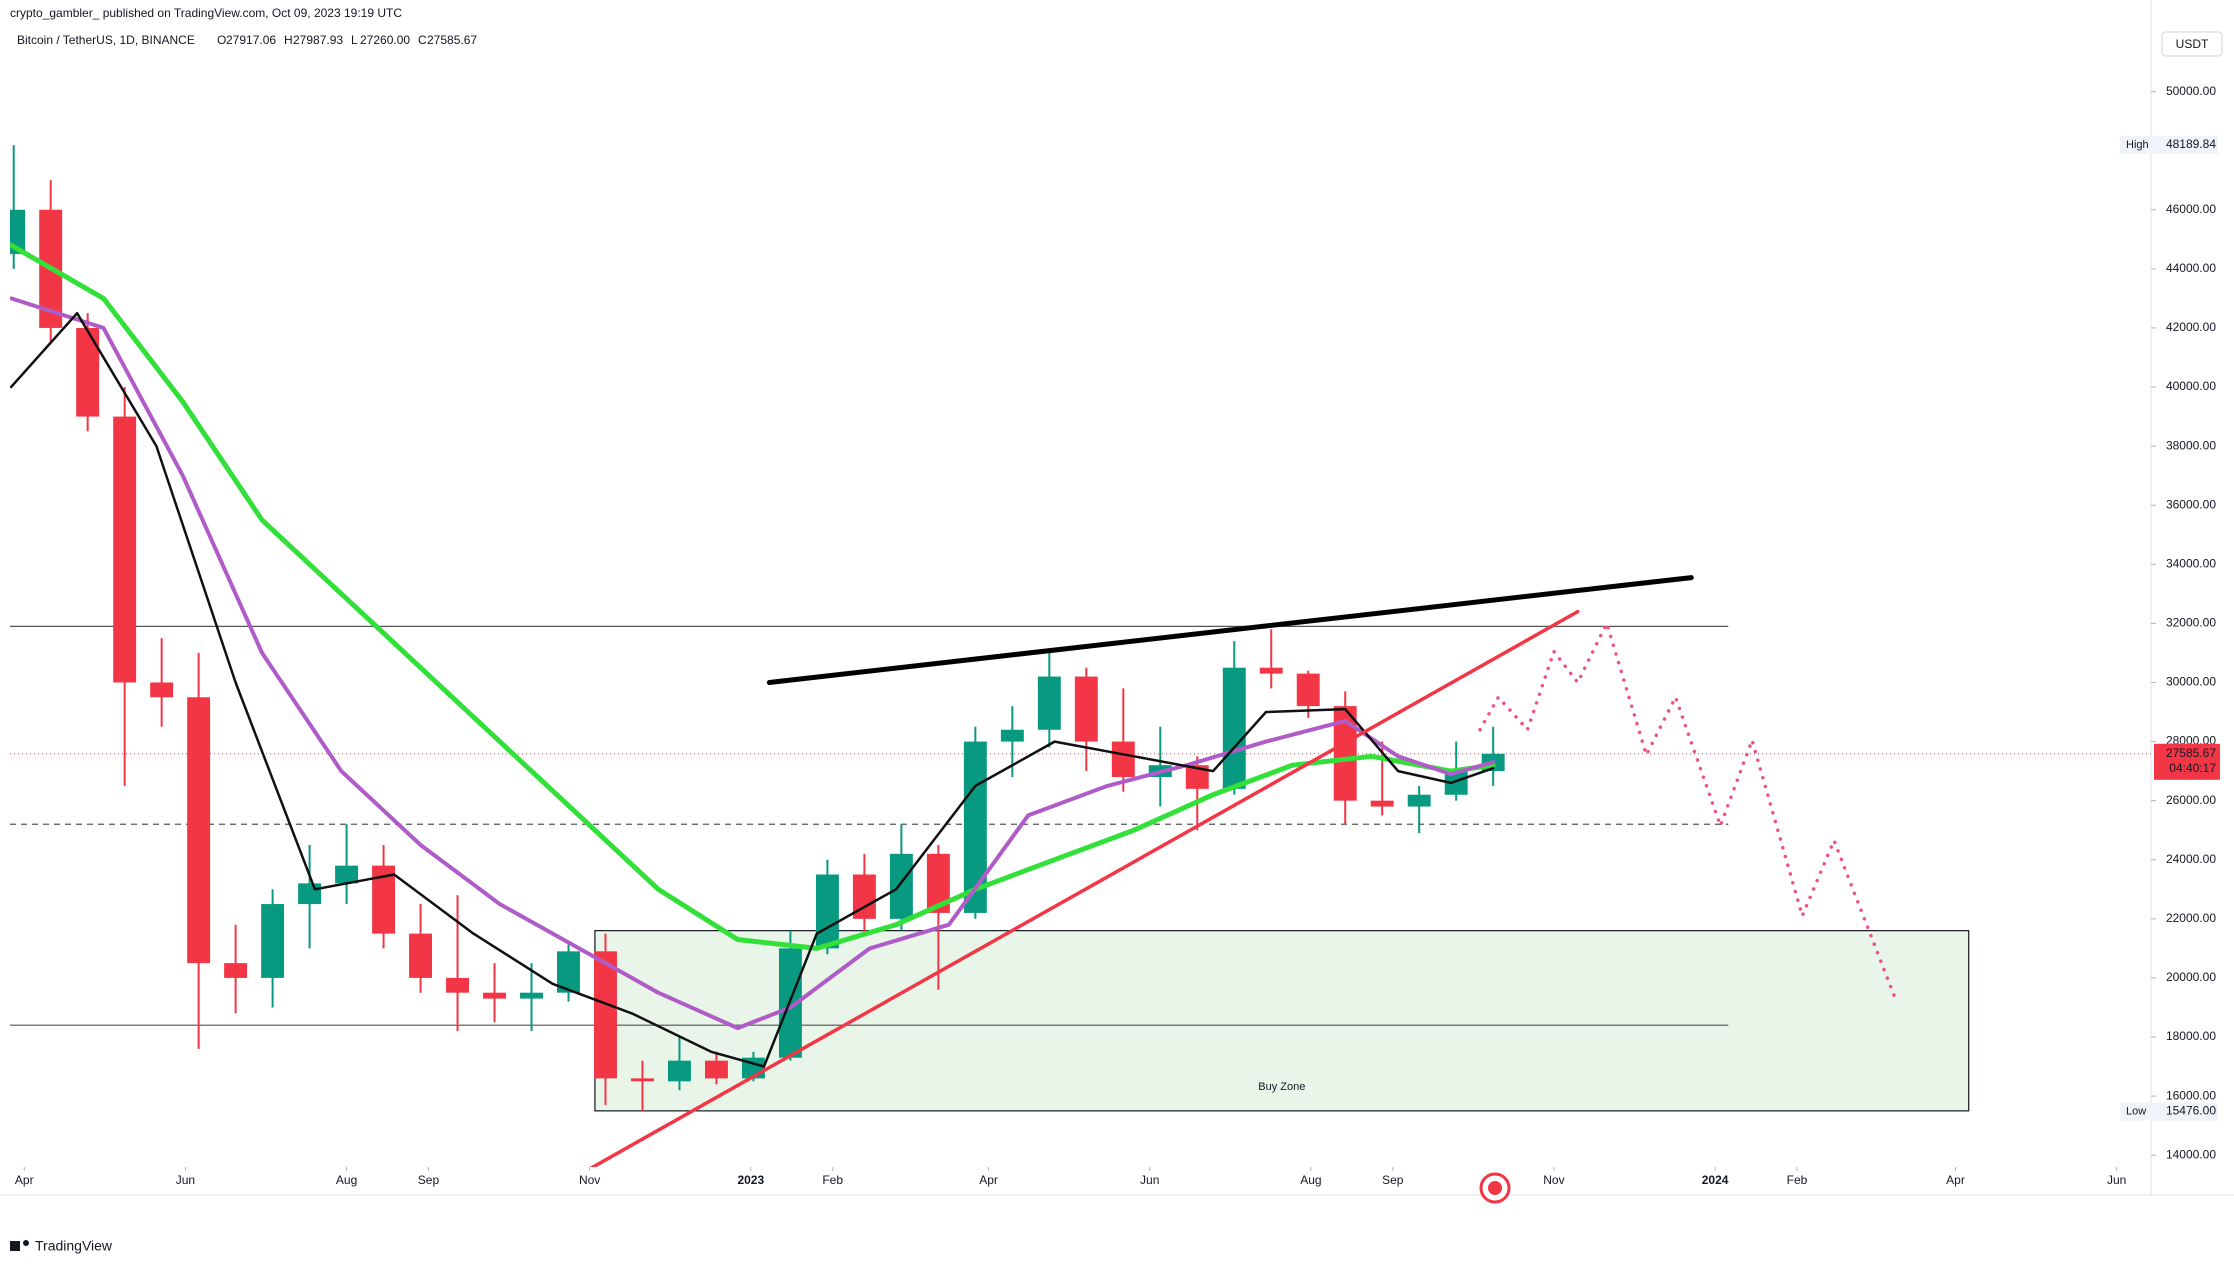 The height and width of the screenshot is (1264, 2234). I want to click on ohlc-prefix: O, so click(221, 40).